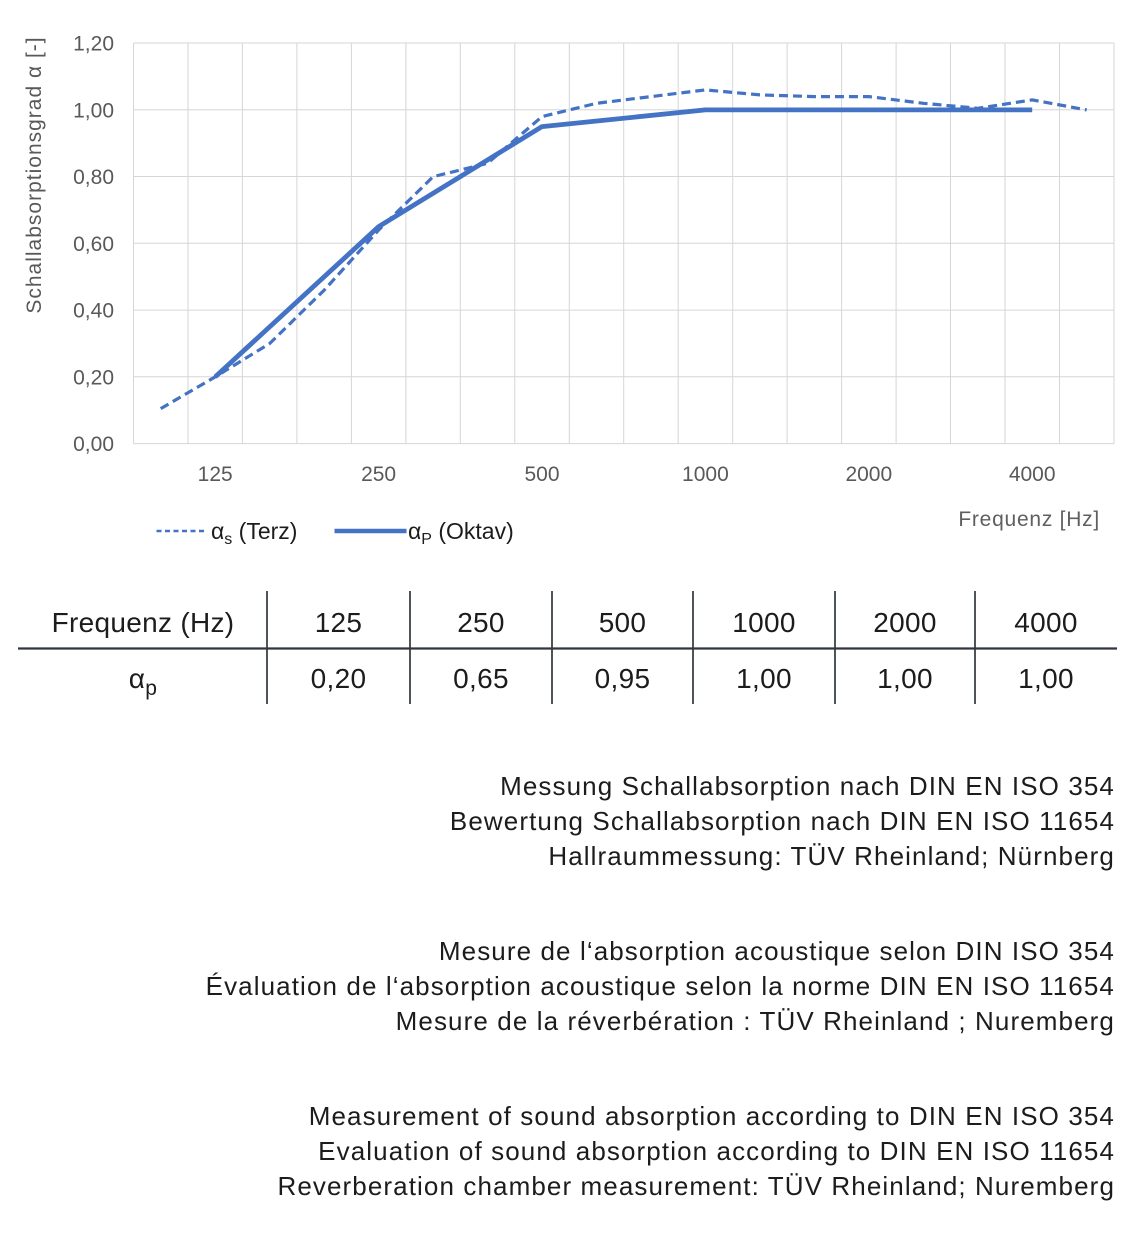  What do you see at coordinates (481, 678) in the screenshot?
I see `svg-text: 0,65` at bounding box center [481, 678].